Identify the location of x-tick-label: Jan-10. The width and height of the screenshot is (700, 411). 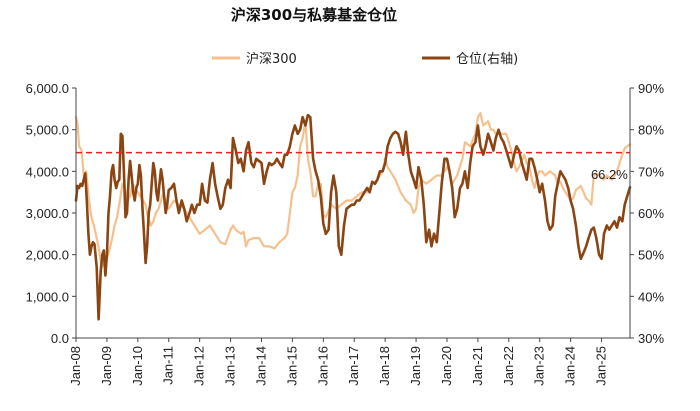
(137, 366).